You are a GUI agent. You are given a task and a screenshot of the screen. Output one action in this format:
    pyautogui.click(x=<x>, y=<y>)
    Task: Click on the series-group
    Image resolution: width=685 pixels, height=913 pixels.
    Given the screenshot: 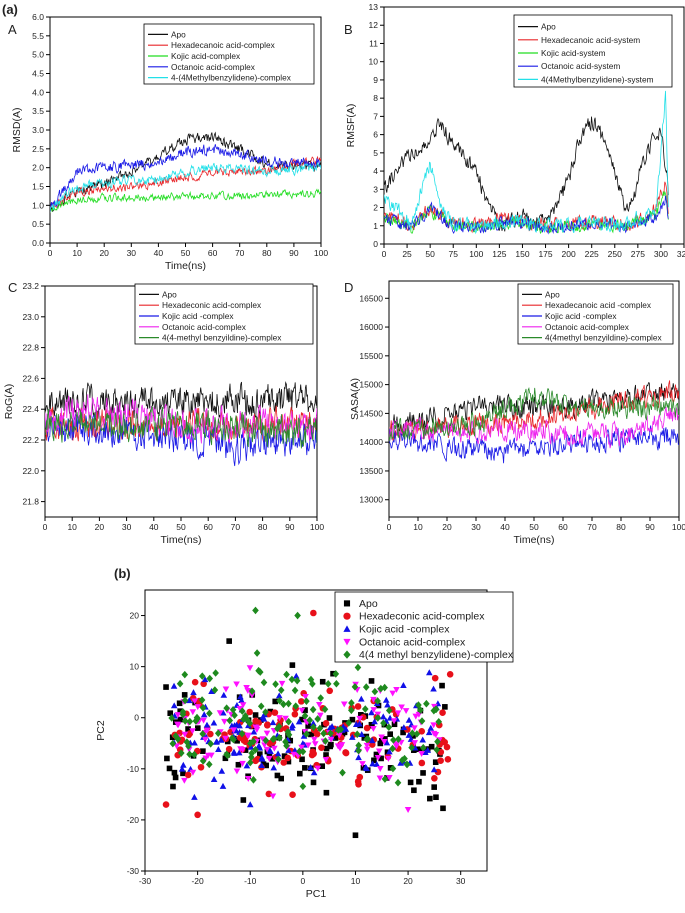 What is the action you would take?
    pyautogui.click(x=534, y=422)
    